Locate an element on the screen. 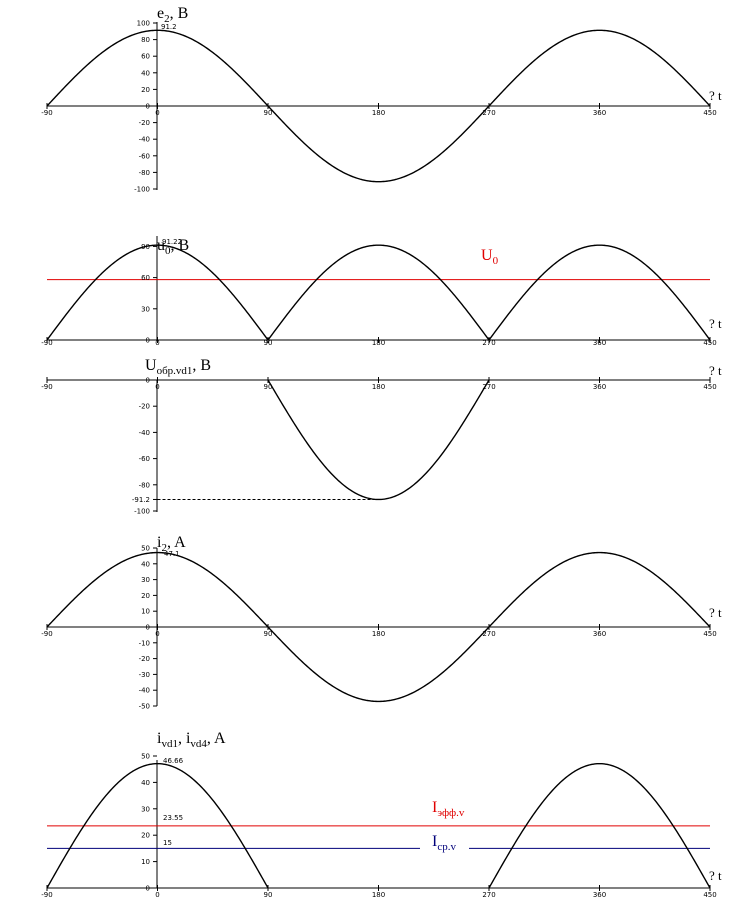 This screenshot has width=736, height=904. ivd-y-tick-label: 50 is located at coordinates (145, 757).